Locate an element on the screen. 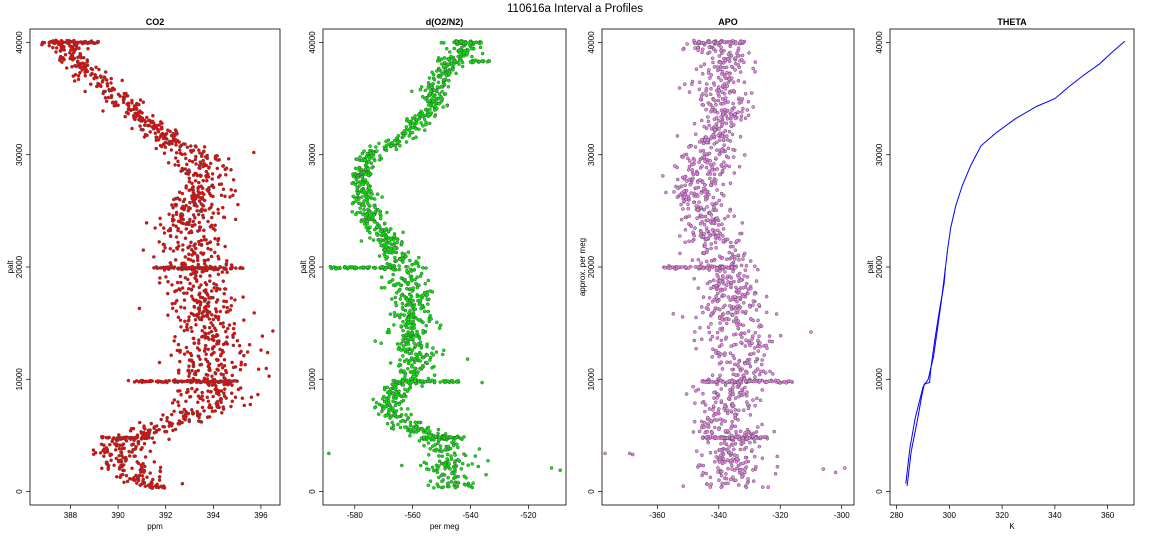 The width and height of the screenshot is (1150, 550). figure-title: 110616a Interval a Profiles is located at coordinates (575, 9).